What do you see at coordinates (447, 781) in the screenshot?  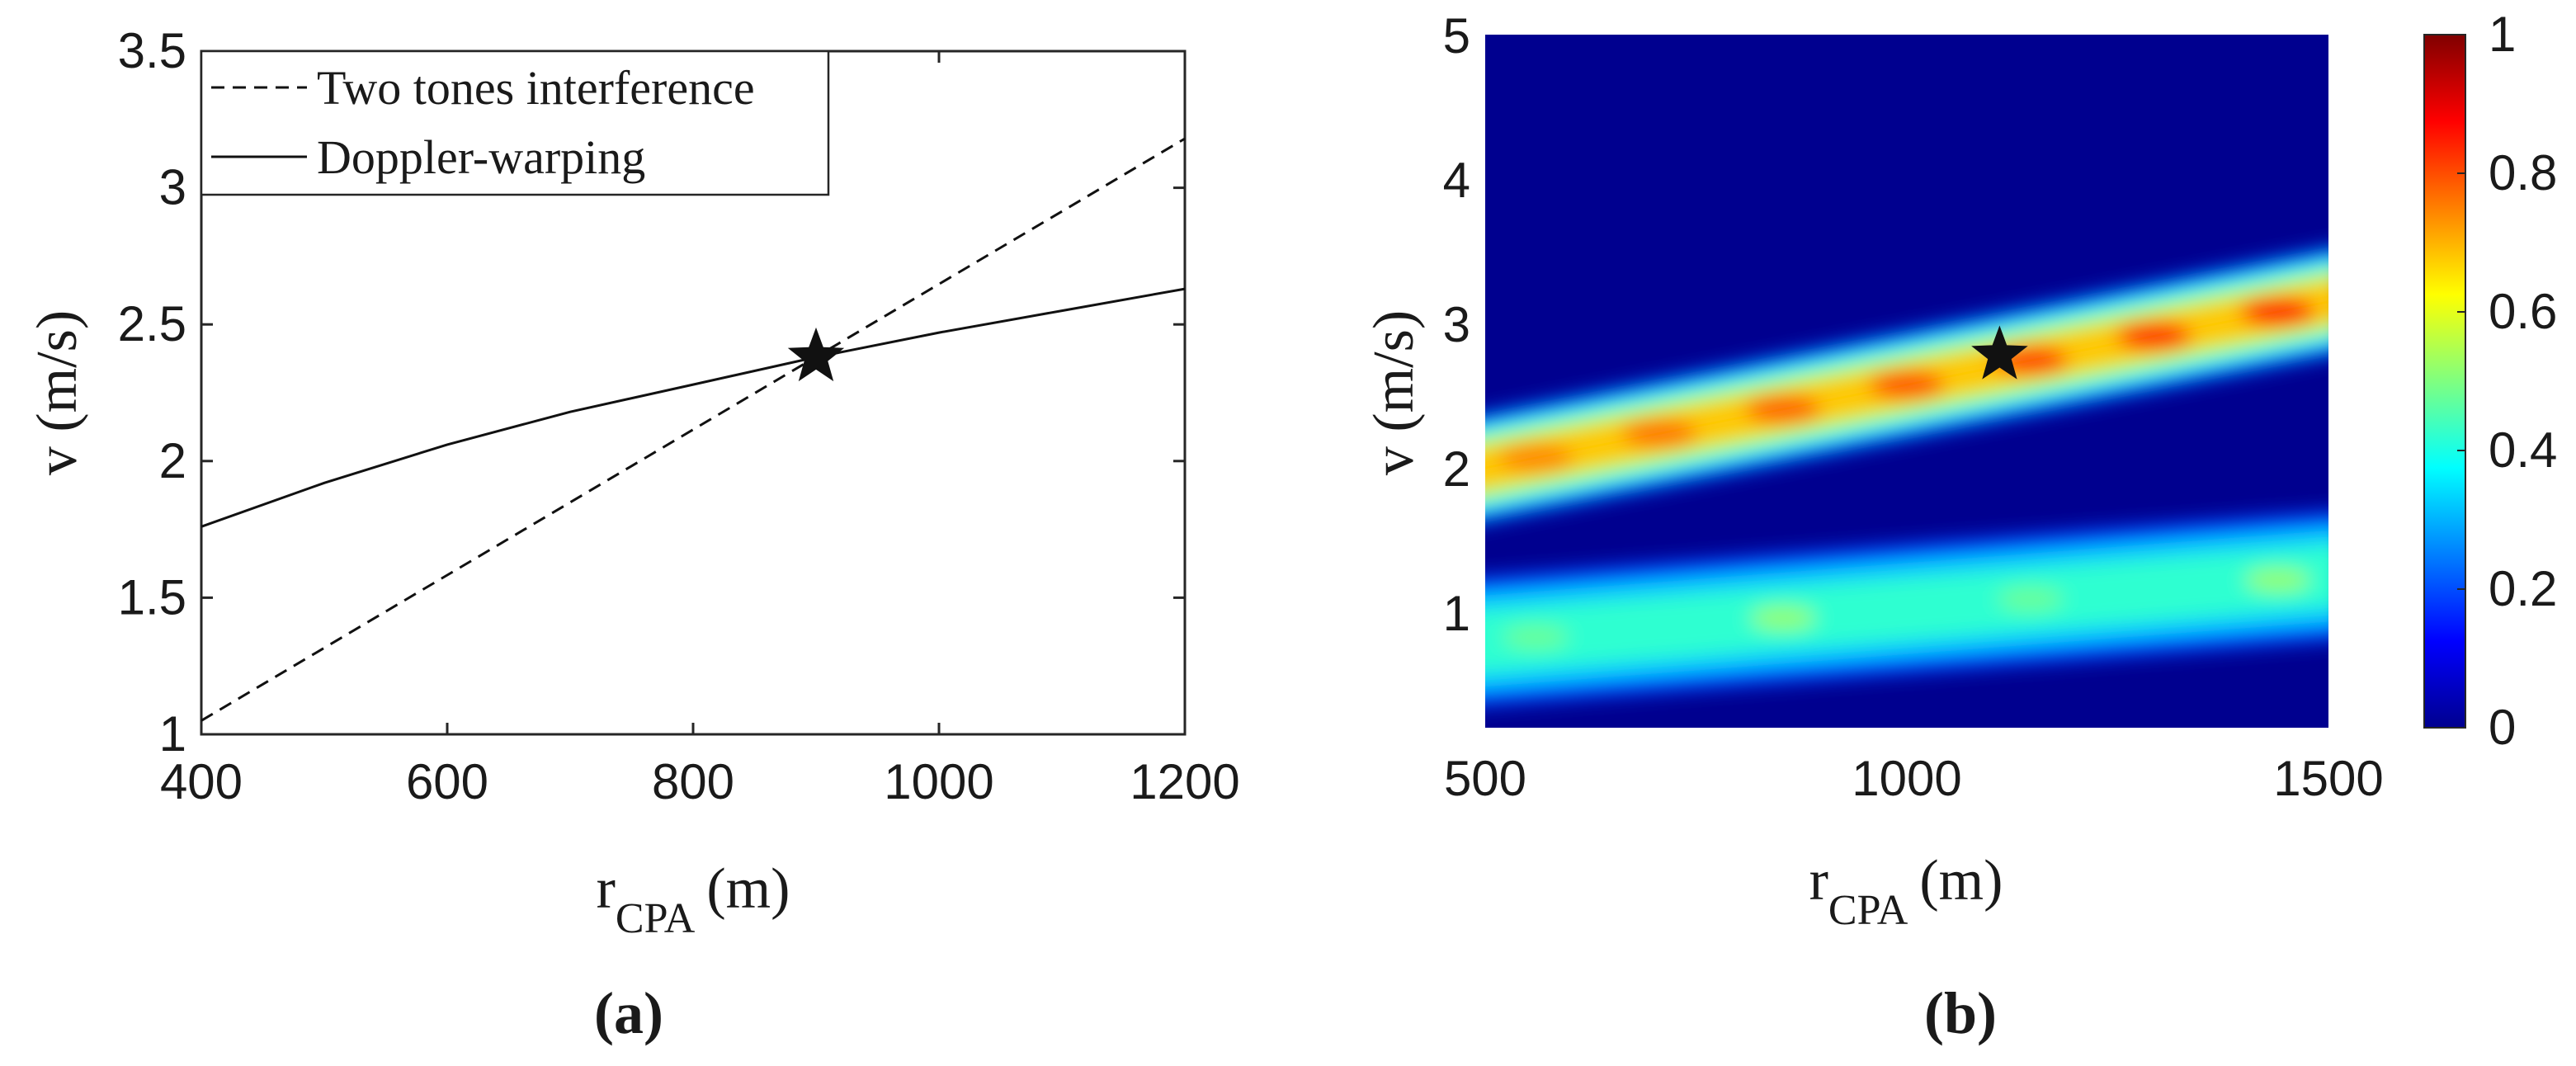 I see `x-tick-label: 600` at bounding box center [447, 781].